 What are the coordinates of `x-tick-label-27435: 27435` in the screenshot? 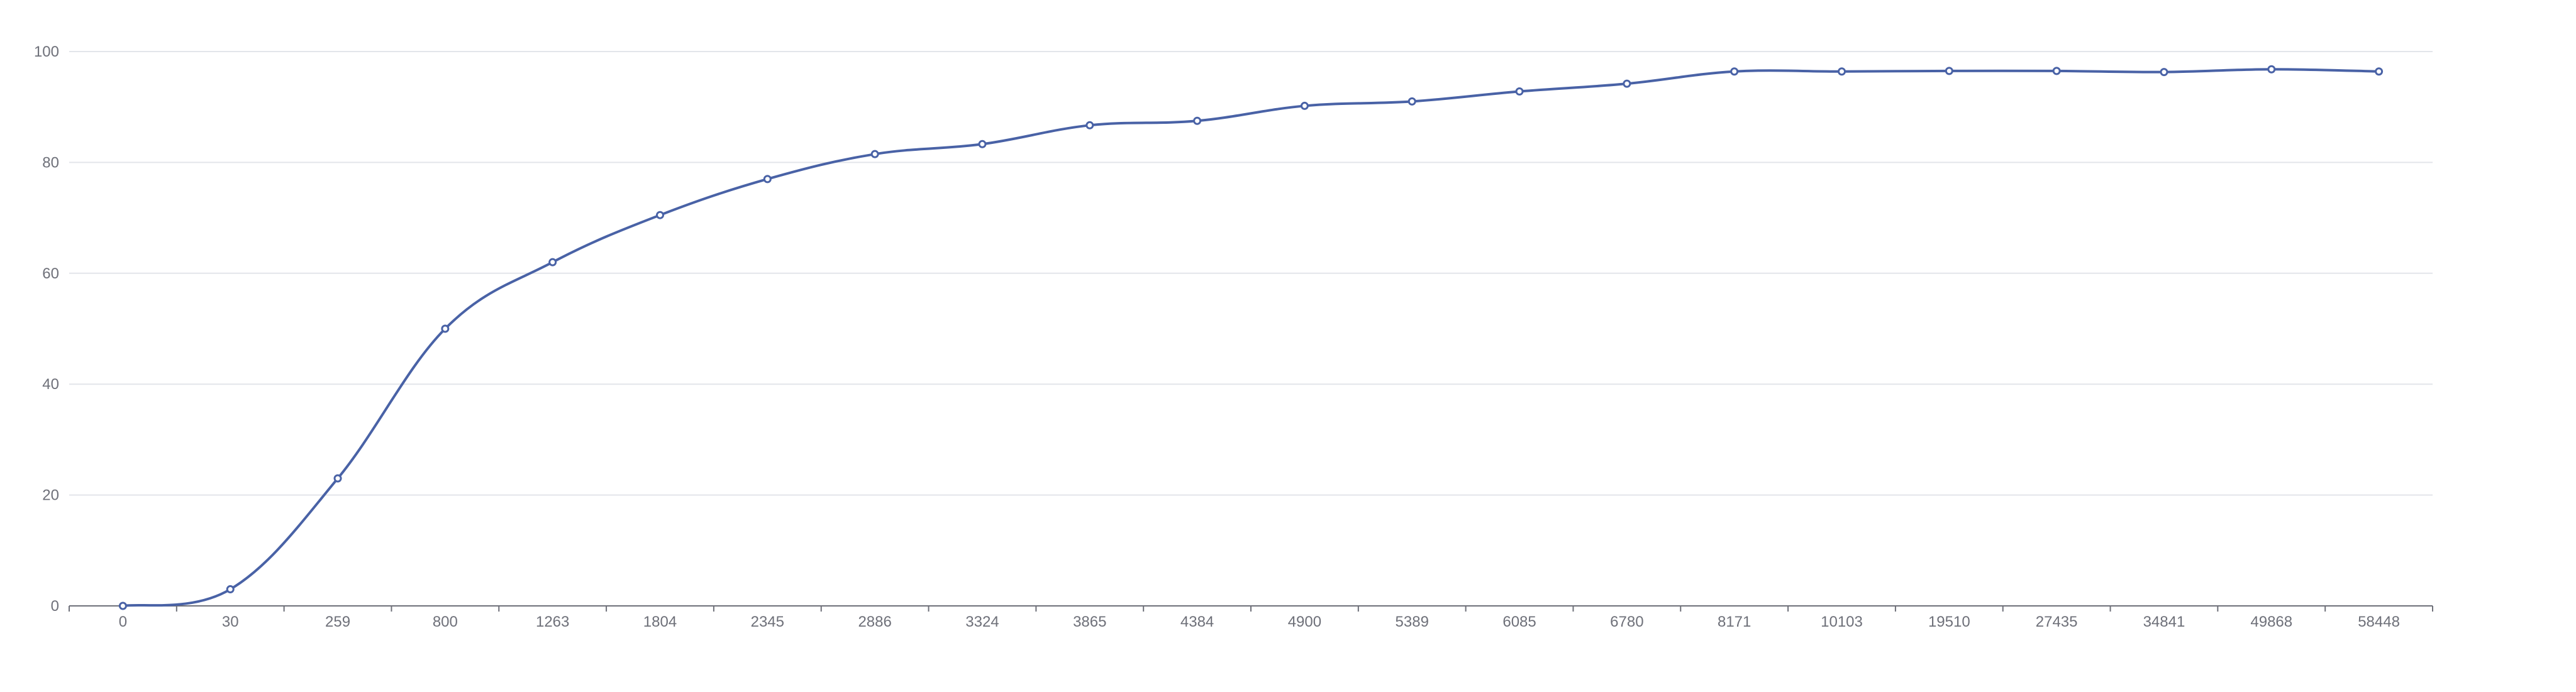 It's located at (2057, 621).